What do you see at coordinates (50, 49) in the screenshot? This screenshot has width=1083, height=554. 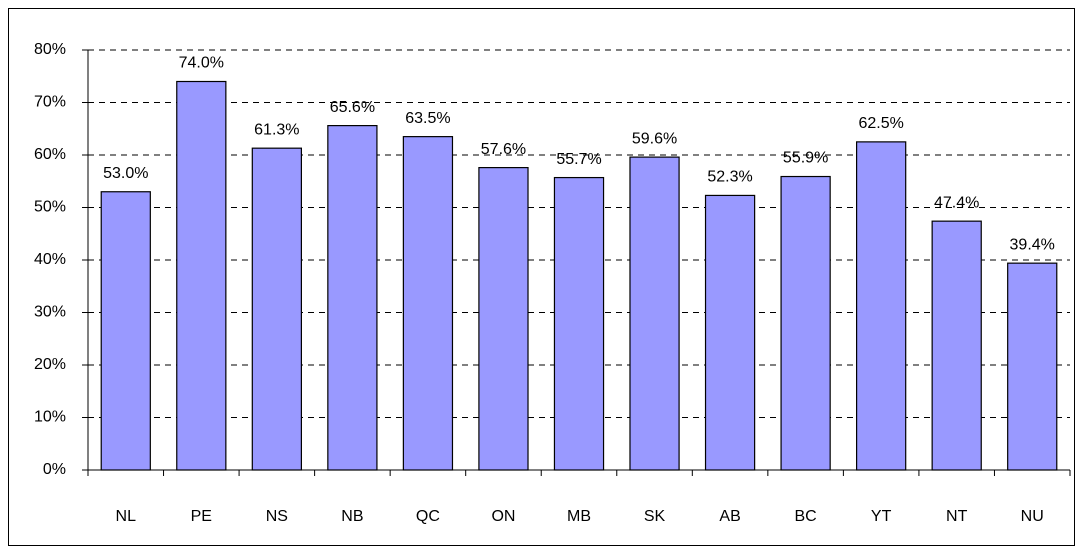 I see `y-tick-label: 80%` at bounding box center [50, 49].